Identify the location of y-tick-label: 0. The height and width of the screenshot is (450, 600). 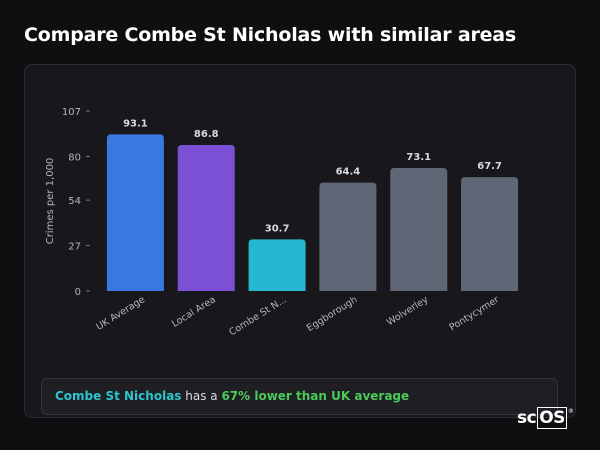
(78, 292).